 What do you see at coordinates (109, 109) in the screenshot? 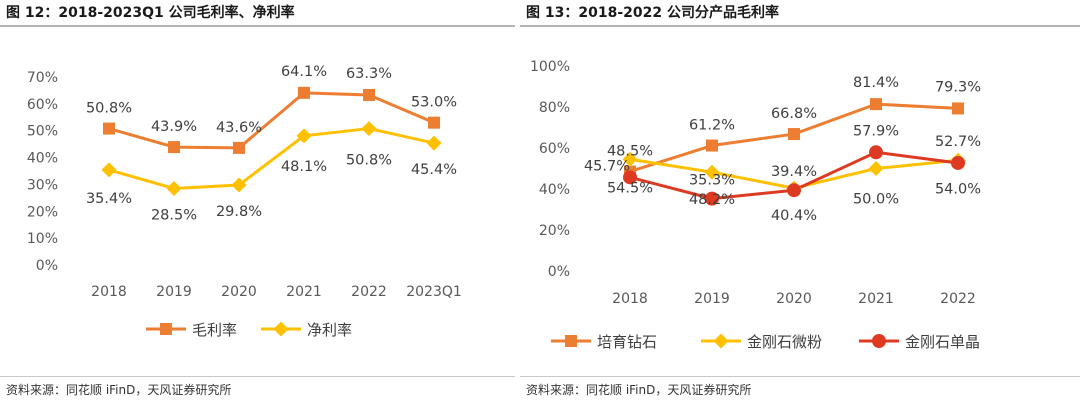
I see `data-label-series-0: 50.8%` at bounding box center [109, 109].